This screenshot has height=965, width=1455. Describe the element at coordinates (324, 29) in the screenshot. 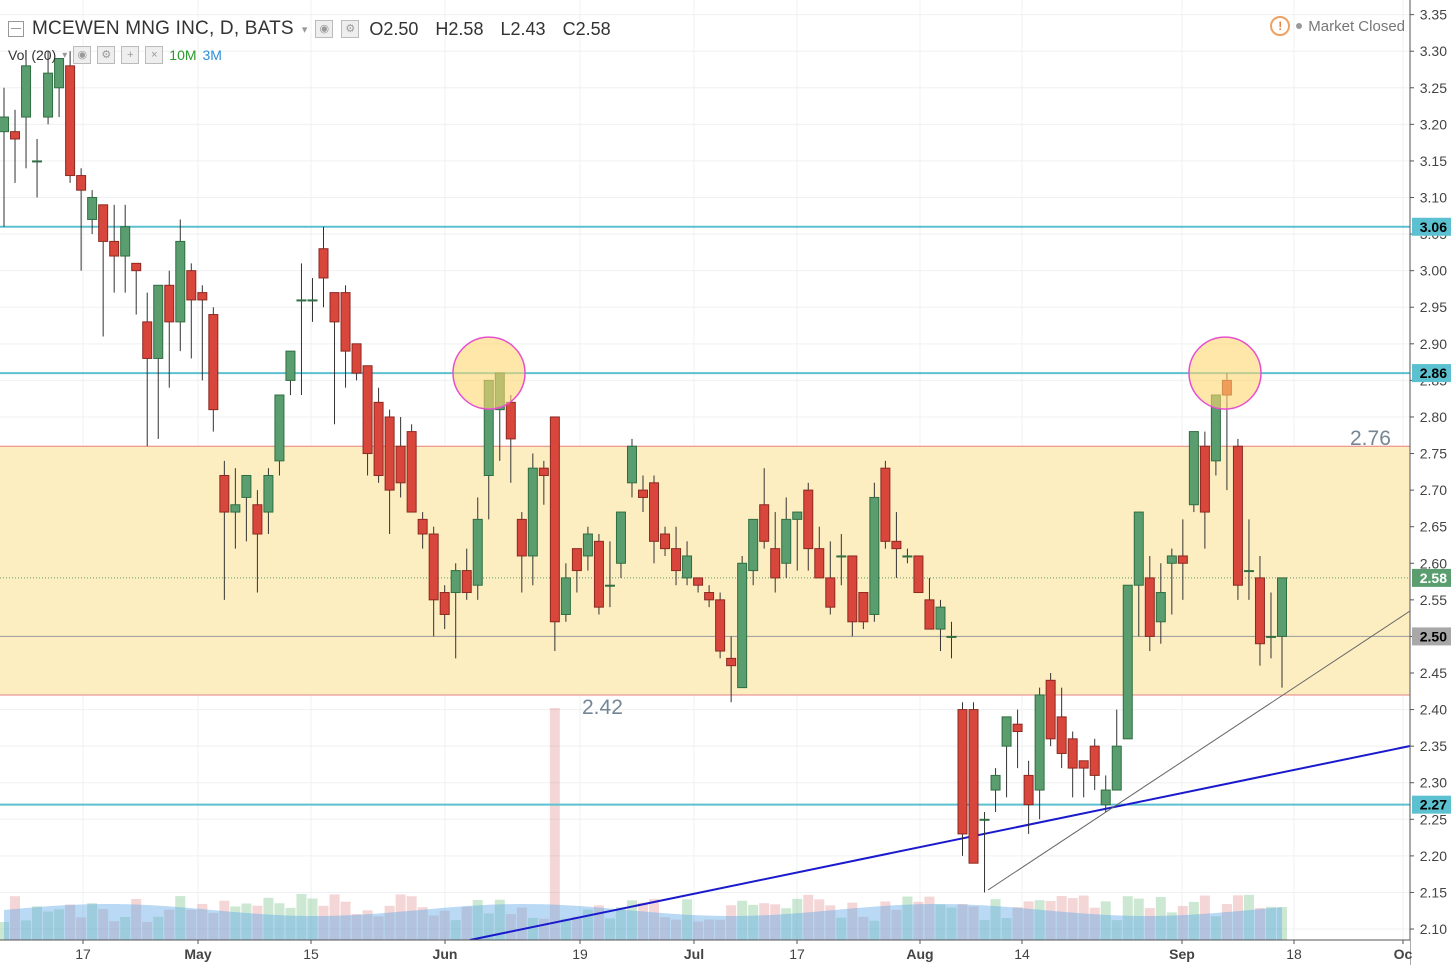

I see `eye-icon: ◉` at that location.